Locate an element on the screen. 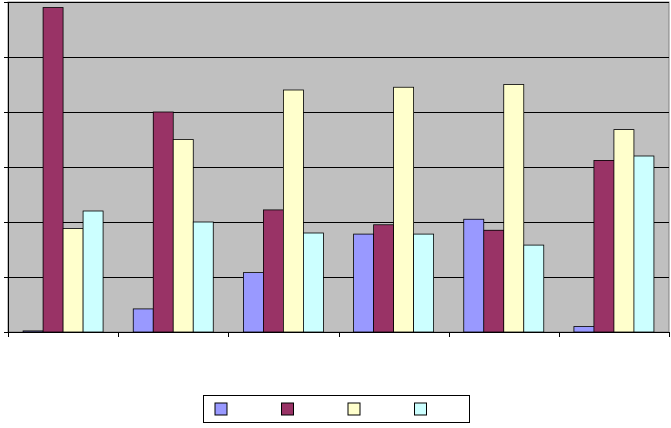  legend-box is located at coordinates (336, 409).